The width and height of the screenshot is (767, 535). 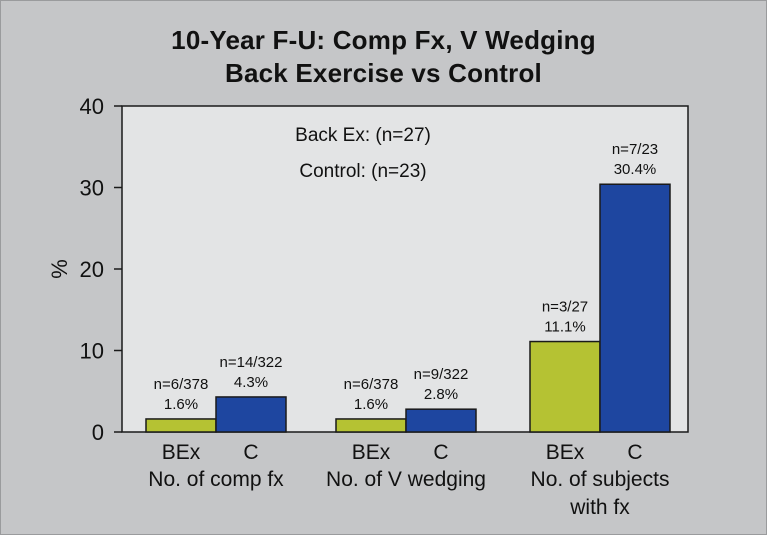 What do you see at coordinates (363, 135) in the screenshot?
I see `annotation-text: Back Ex: (n=27)` at bounding box center [363, 135].